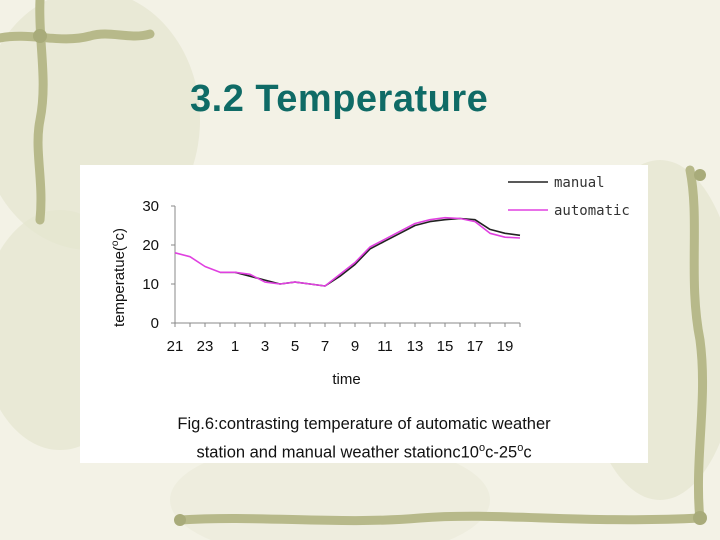 Image resolution: width=720 pixels, height=540 pixels. I want to click on x-tick-label-10: 17, so click(475, 346).